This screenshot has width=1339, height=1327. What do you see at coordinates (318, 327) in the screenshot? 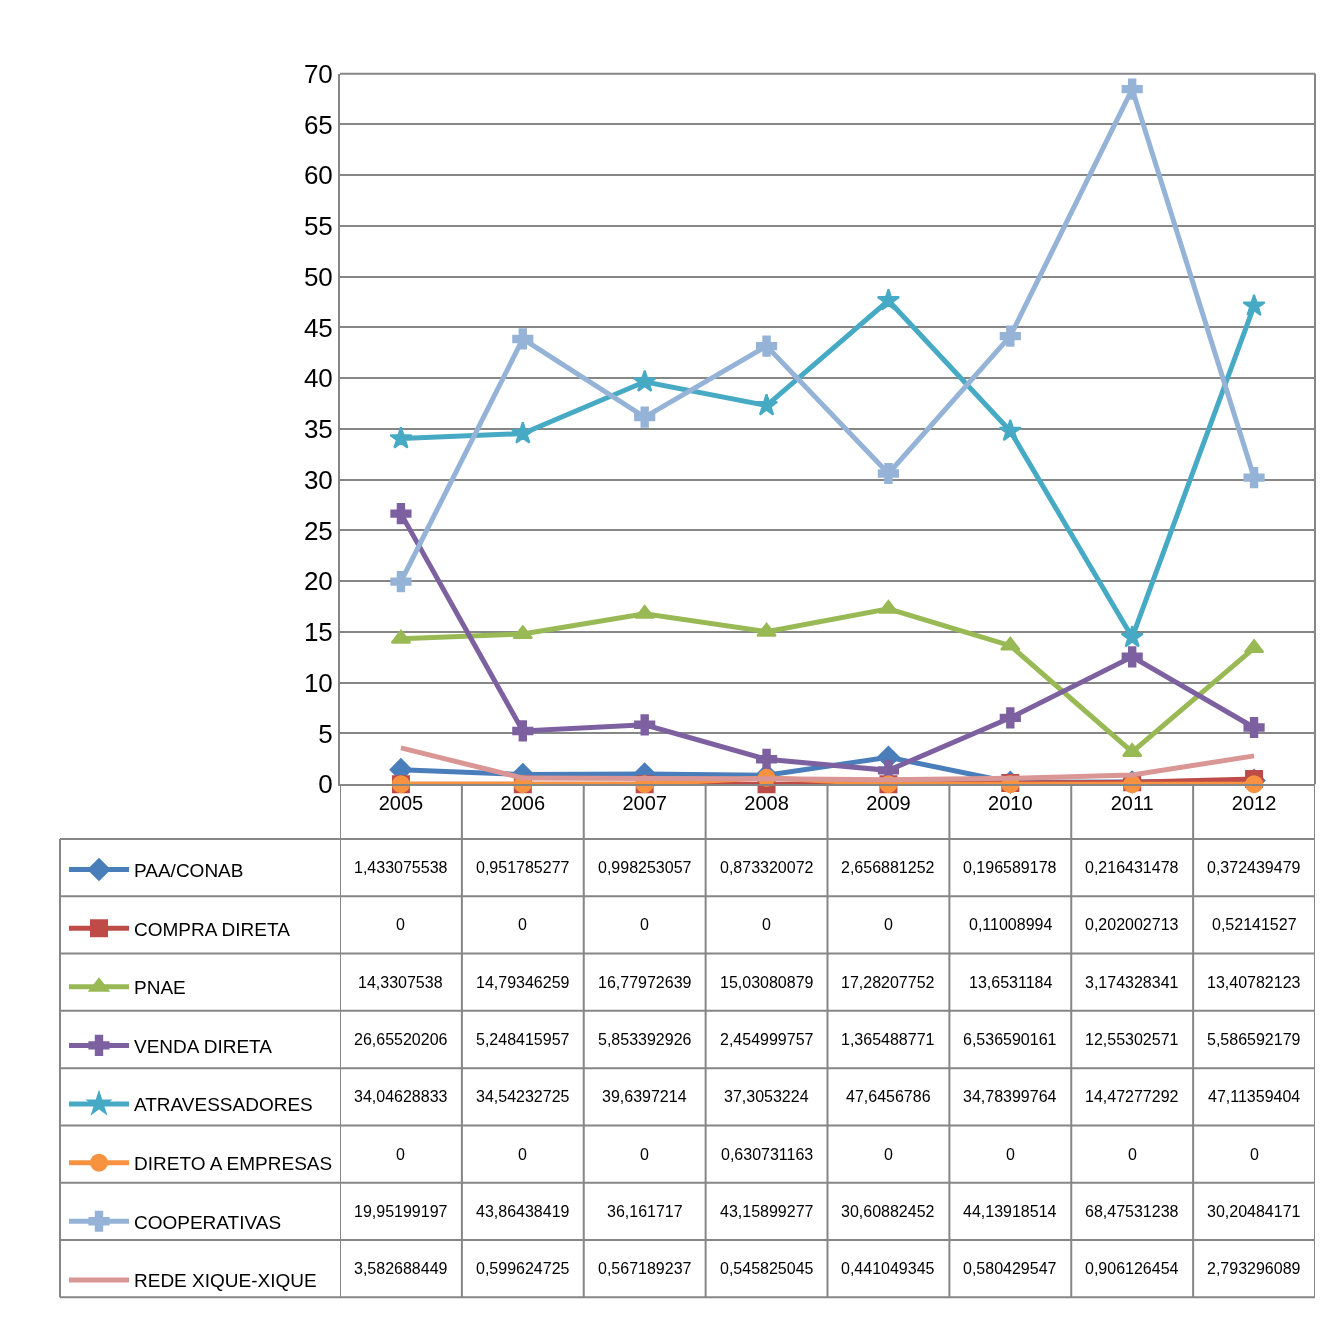
I see `y-tick-label: 45` at bounding box center [318, 327].